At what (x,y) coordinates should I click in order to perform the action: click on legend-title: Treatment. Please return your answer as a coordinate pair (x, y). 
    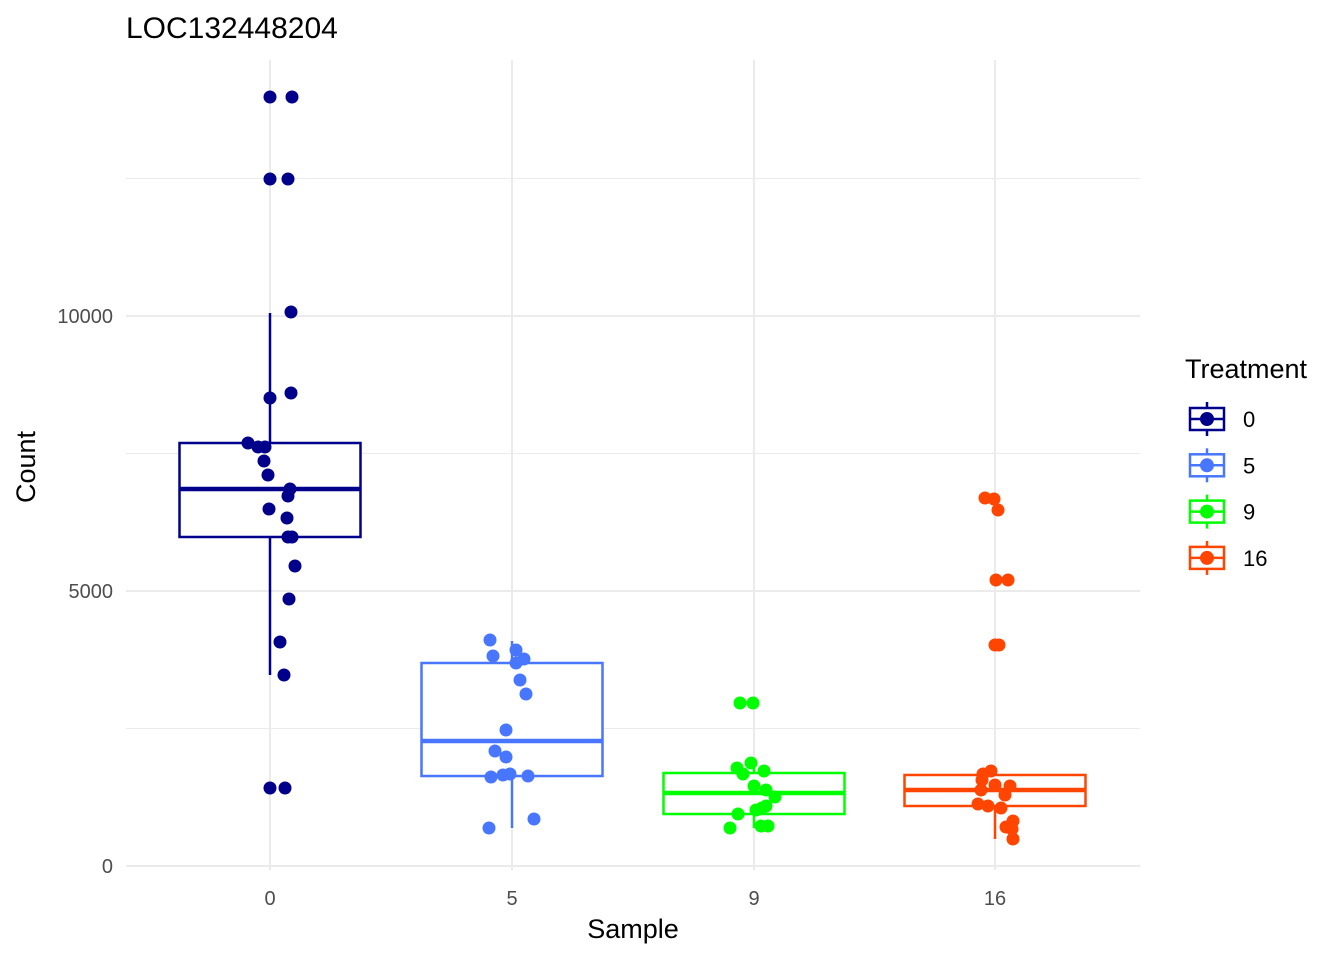
    Looking at the image, I should click on (1246, 369).